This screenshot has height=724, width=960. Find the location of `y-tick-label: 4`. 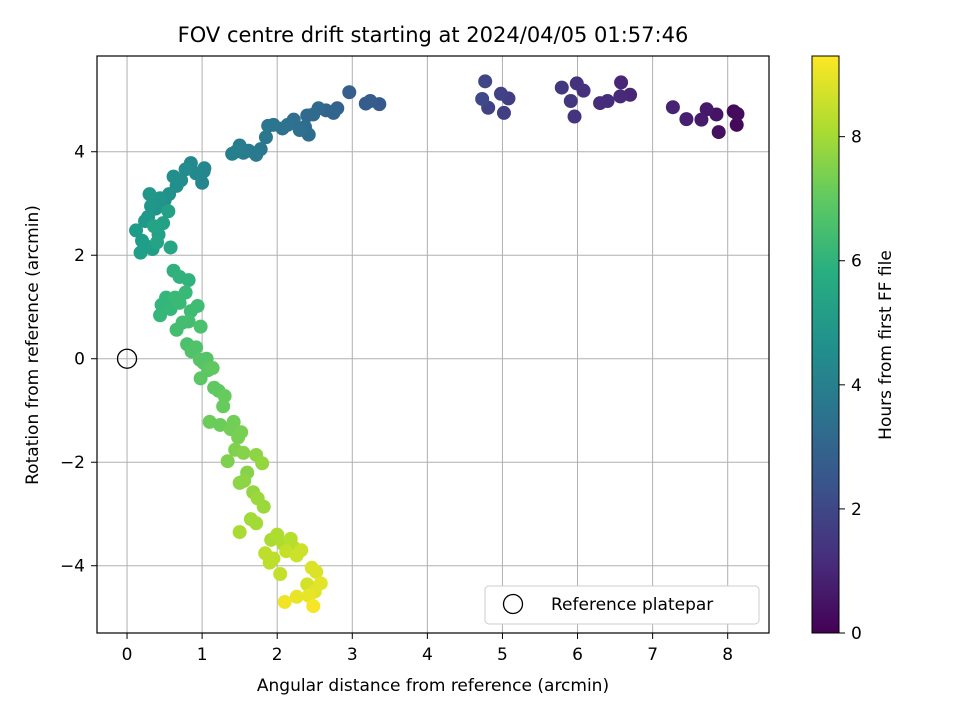

y-tick-label: 4 is located at coordinates (79, 153).